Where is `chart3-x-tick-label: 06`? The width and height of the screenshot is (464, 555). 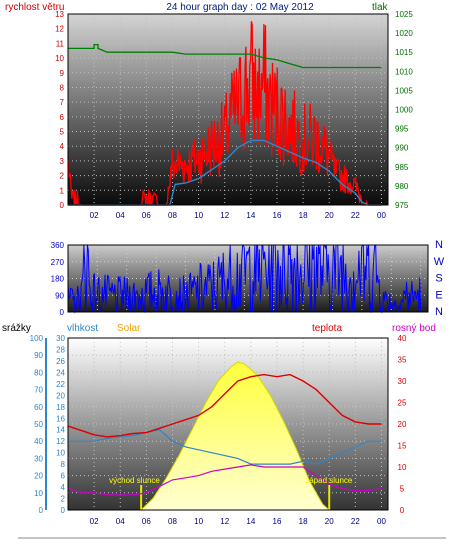
chart3-x-tick-label: 06 is located at coordinates (146, 521).